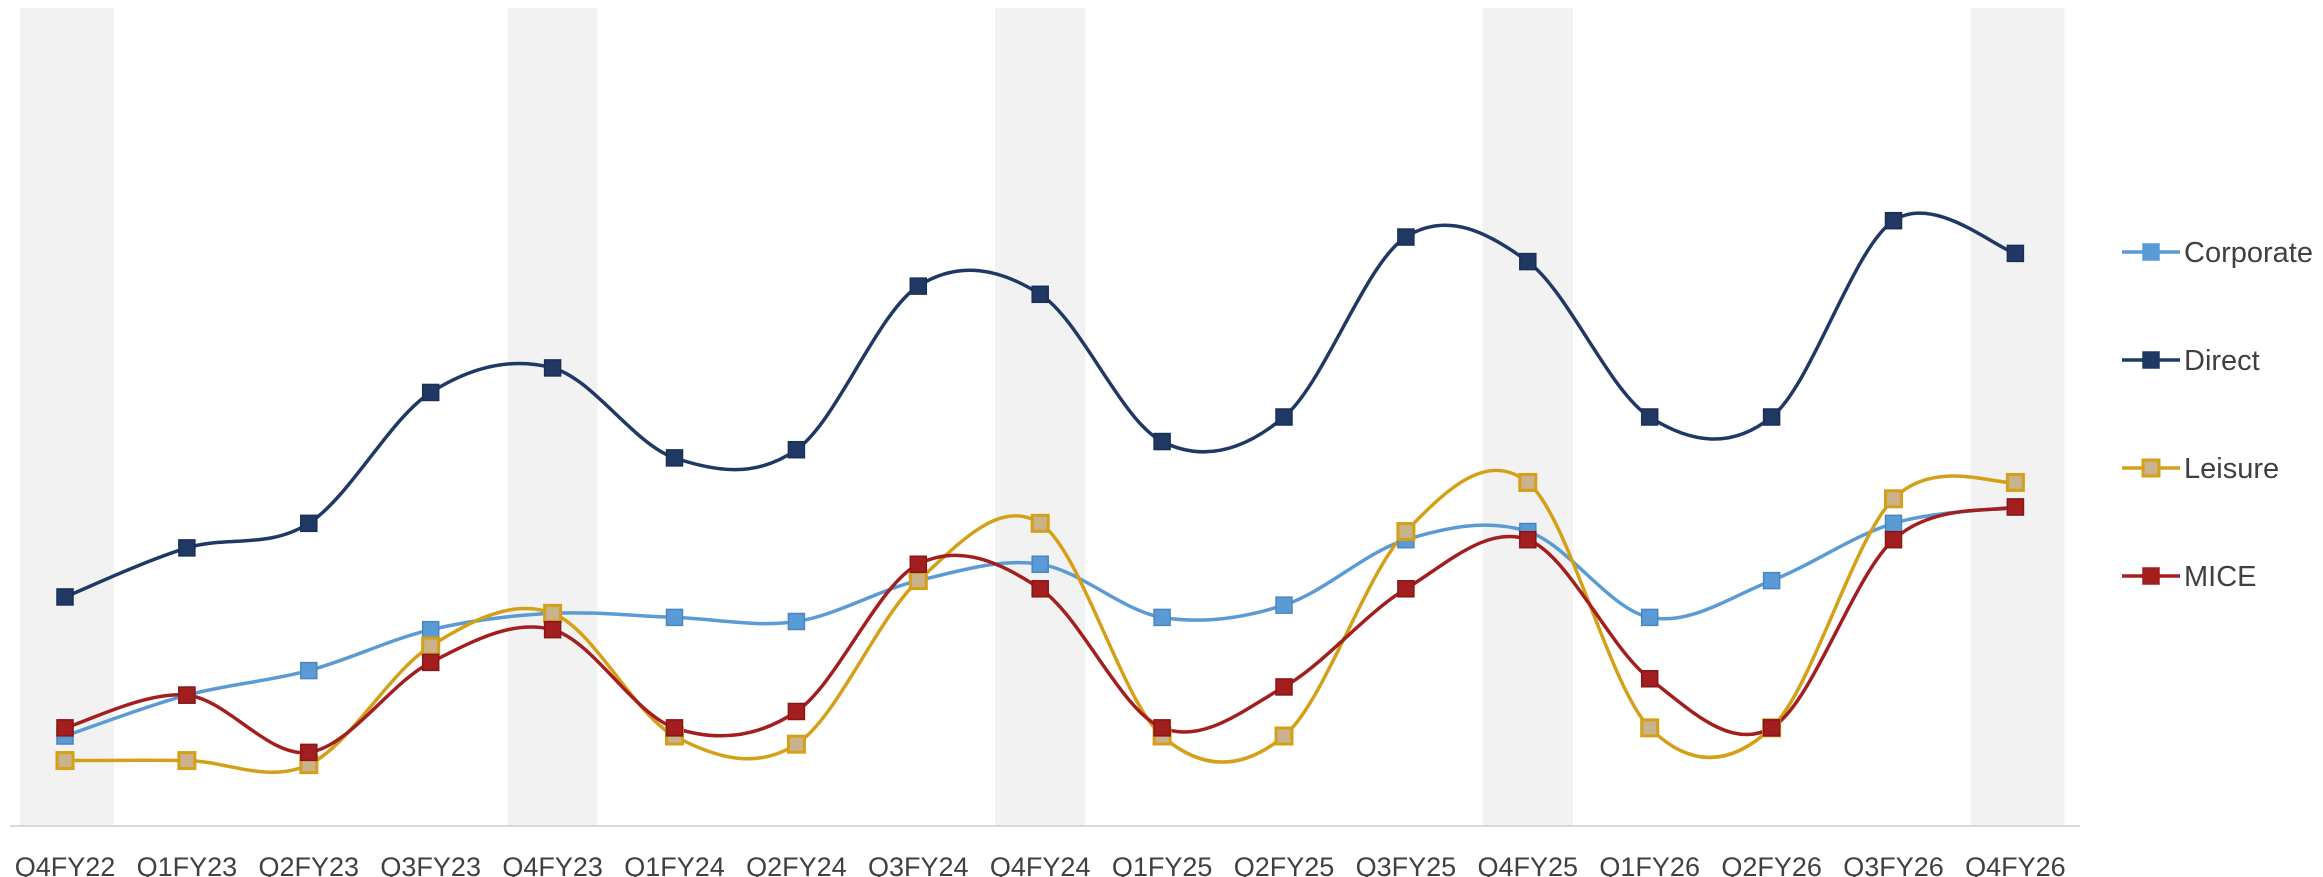 This screenshot has height=877, width=2323. Describe the element at coordinates (674, 864) in the screenshot. I see `x-tick-label: Q1FY24` at that location.